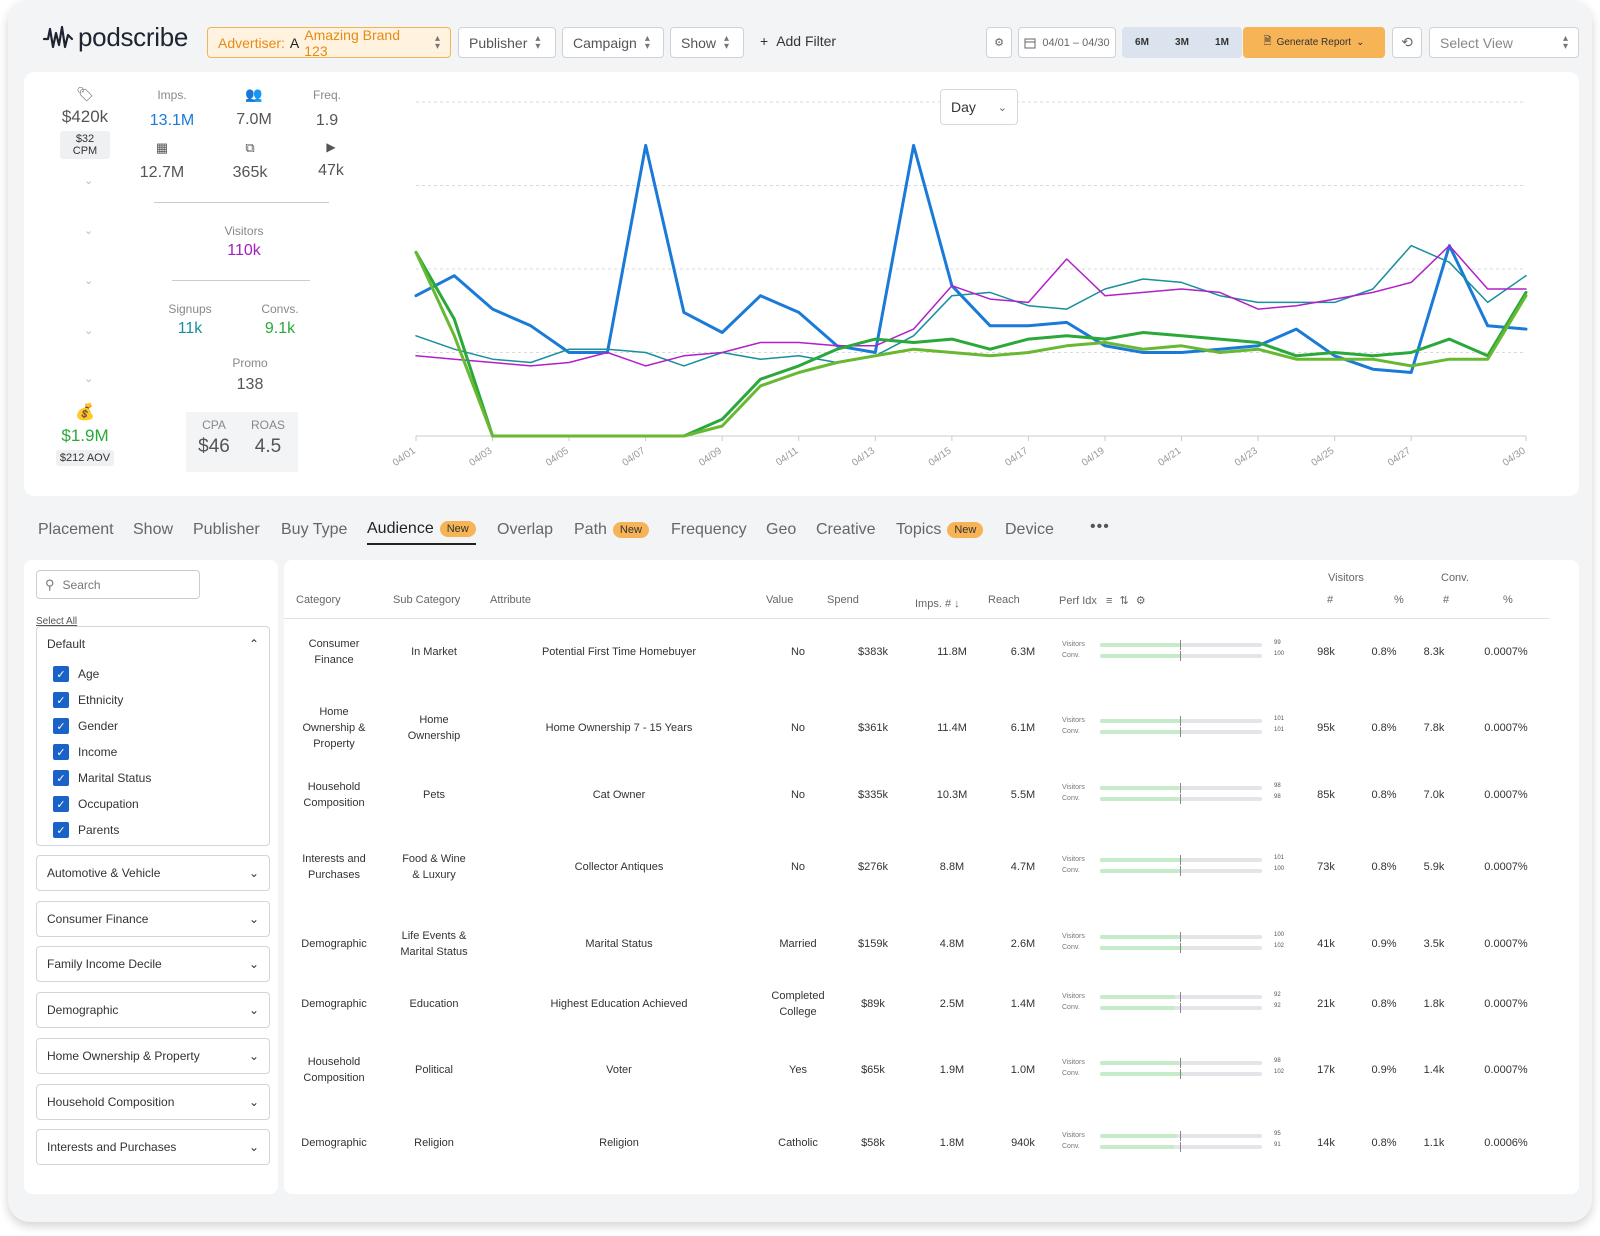  What do you see at coordinates (153, 1010) in the screenshot?
I see `group-demographic: Demographic ⌄` at bounding box center [153, 1010].